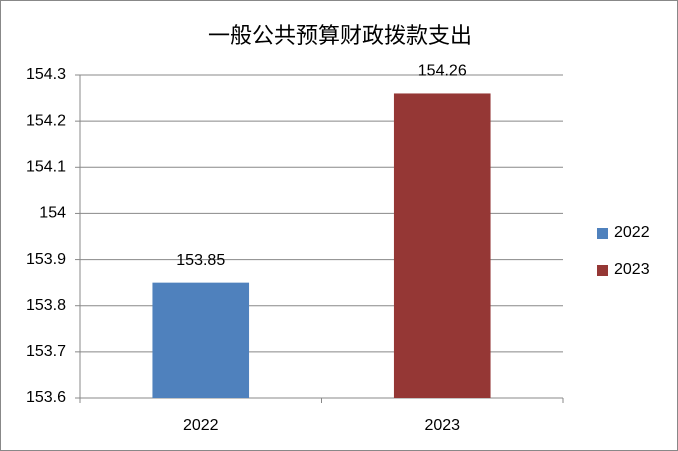  What do you see at coordinates (340, 35) in the screenshot?
I see `chart-title: 一般公共预算财政拨款支出` at bounding box center [340, 35].